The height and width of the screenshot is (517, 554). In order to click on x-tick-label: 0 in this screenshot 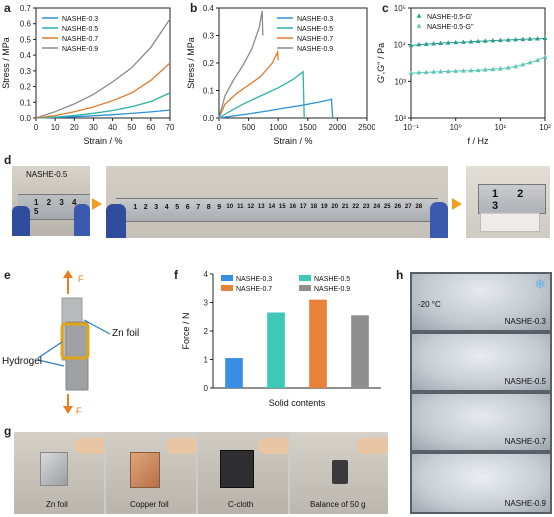, I will do `click(36, 127)`.